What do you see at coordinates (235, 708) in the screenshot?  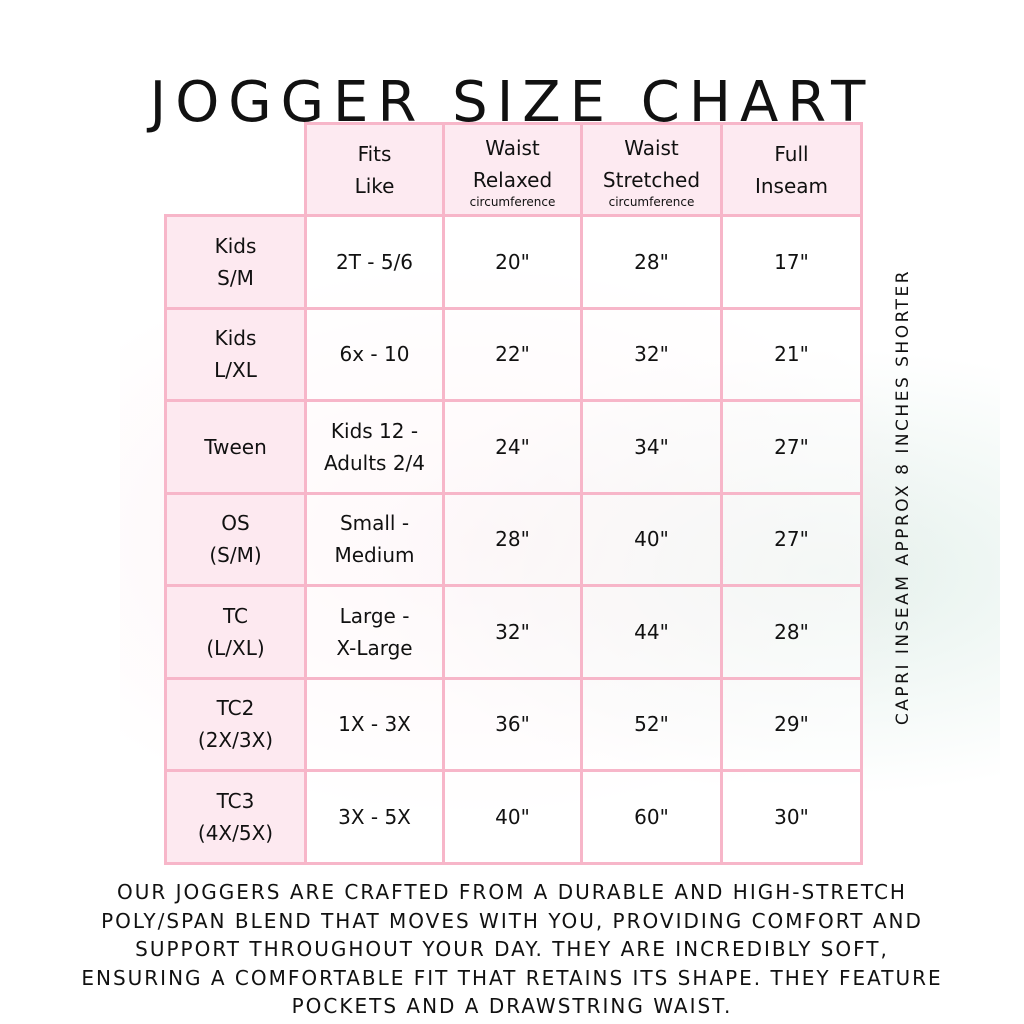 I see `cell-line: TC2` at bounding box center [235, 708].